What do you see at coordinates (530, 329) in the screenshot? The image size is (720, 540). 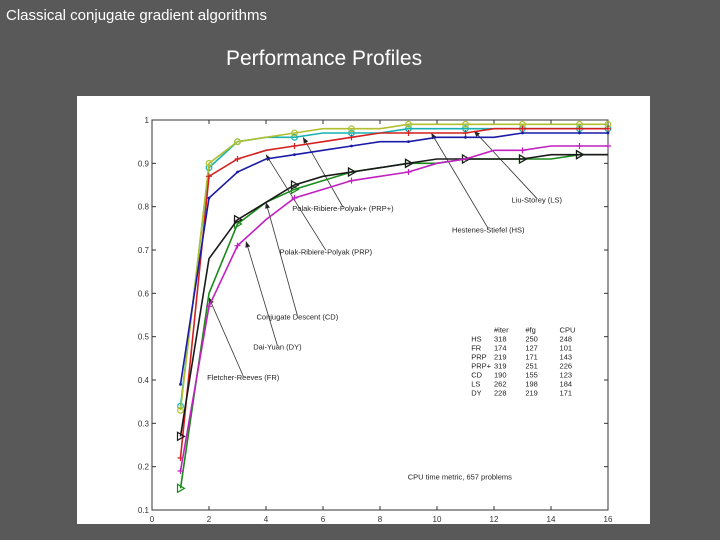 I see `table-header: #fg` at bounding box center [530, 329].